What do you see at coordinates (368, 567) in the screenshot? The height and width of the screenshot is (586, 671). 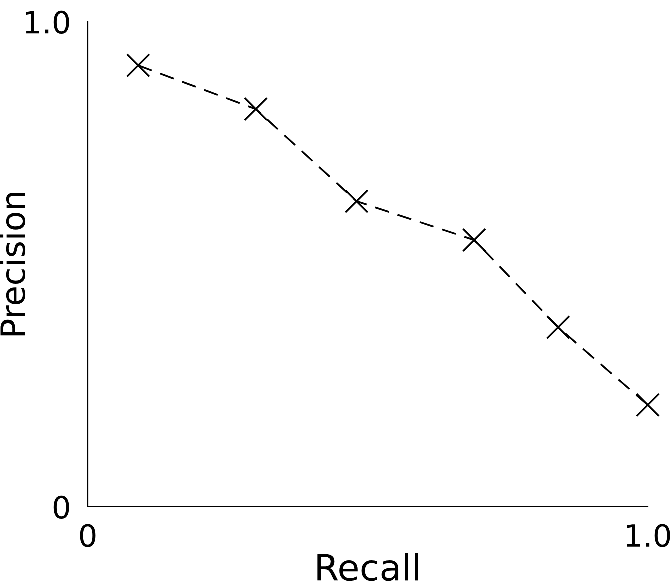 I see `x-axis-title: Recall` at bounding box center [368, 567].